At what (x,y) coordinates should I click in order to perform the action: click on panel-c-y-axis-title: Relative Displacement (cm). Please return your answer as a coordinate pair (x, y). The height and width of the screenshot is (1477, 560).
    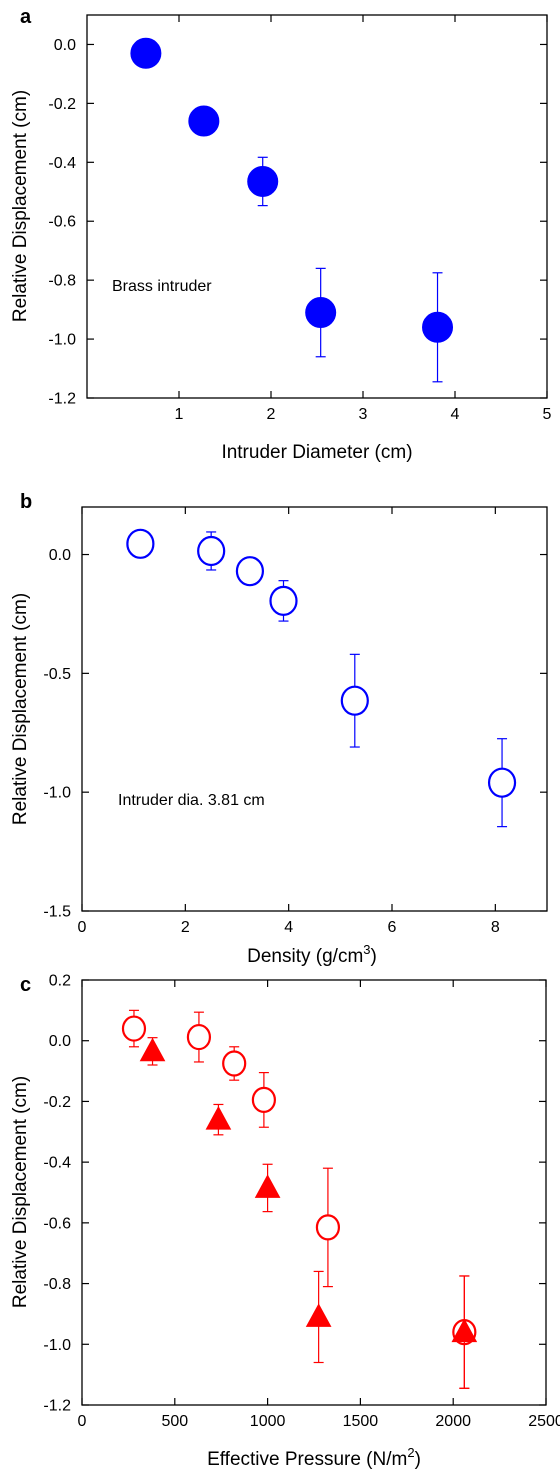
    Looking at the image, I should click on (20, 1192).